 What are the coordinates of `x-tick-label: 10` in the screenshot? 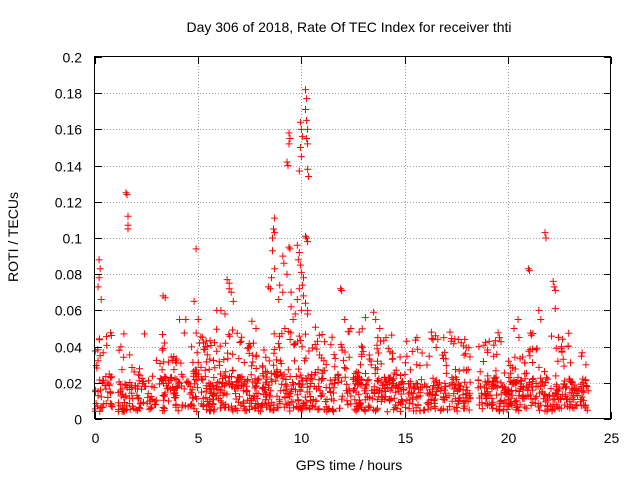 It's located at (302, 438).